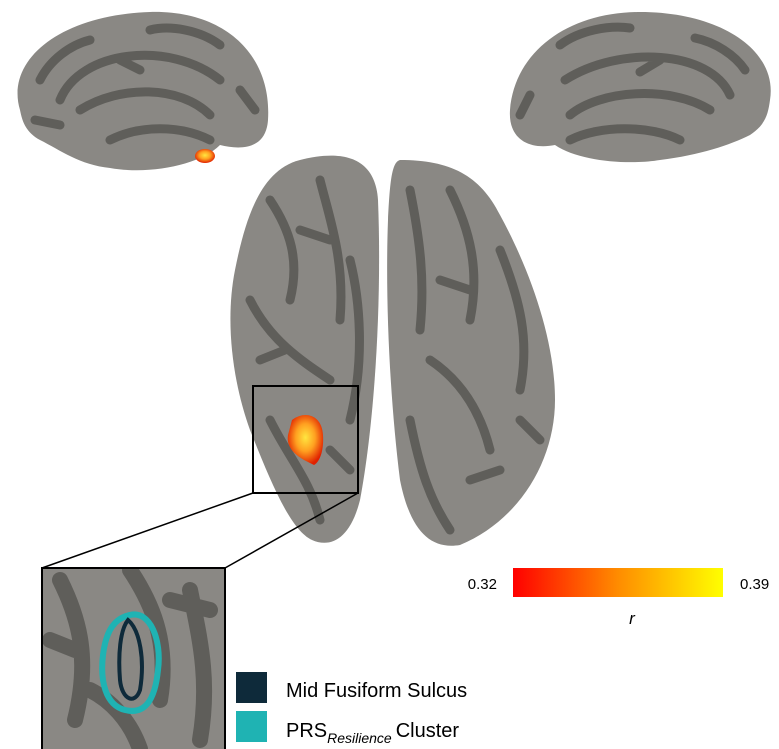  Describe the element at coordinates (482, 584) in the screenshot. I see `colorbar-min: 0.32` at that location.